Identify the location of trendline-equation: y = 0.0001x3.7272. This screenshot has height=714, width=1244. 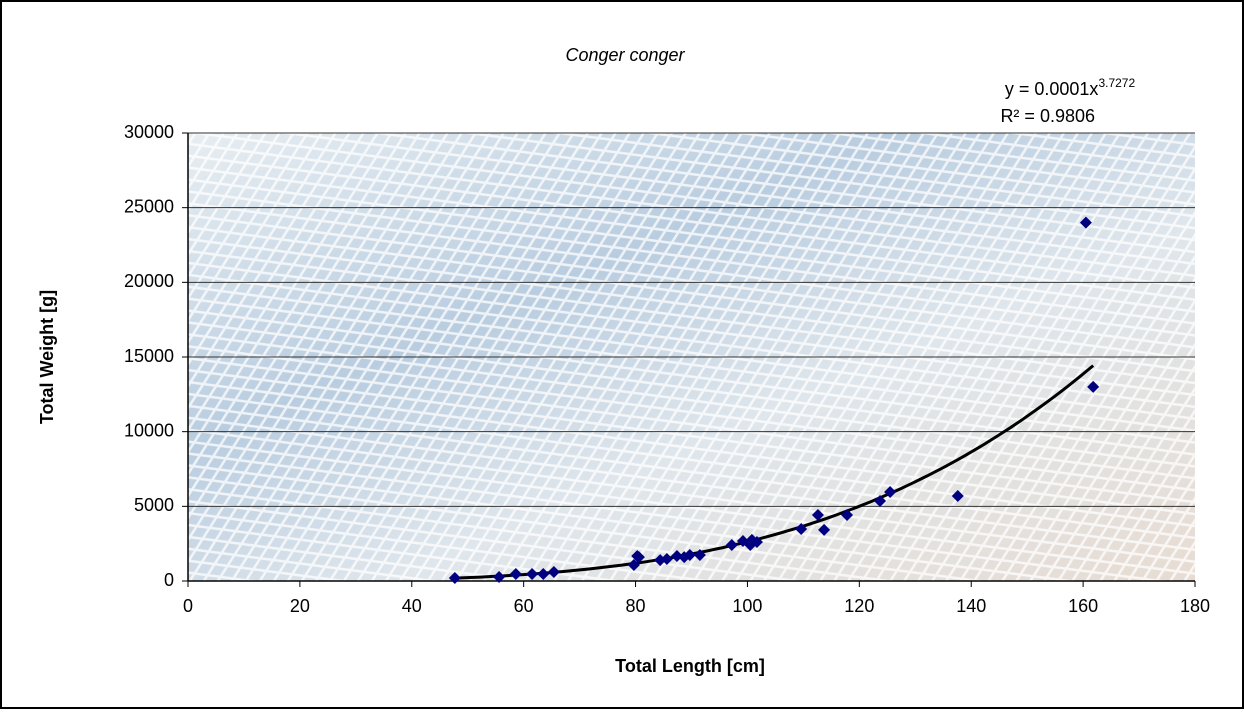
(1070, 87).